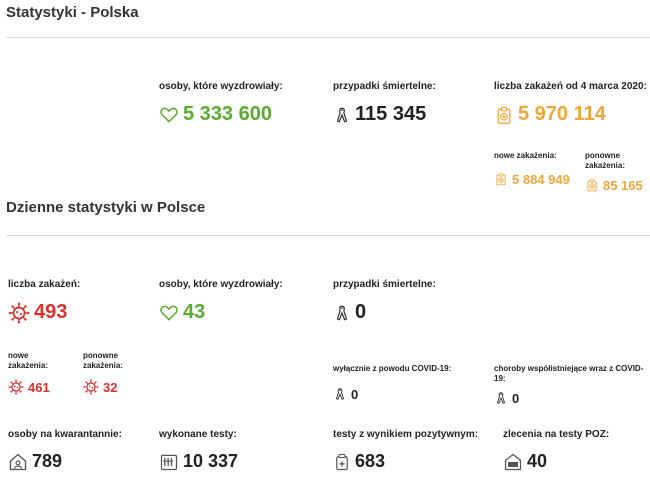 This screenshot has height=480, width=650. I want to click on daily-tests-card: wykonane testy: 10 337, so click(198, 450).